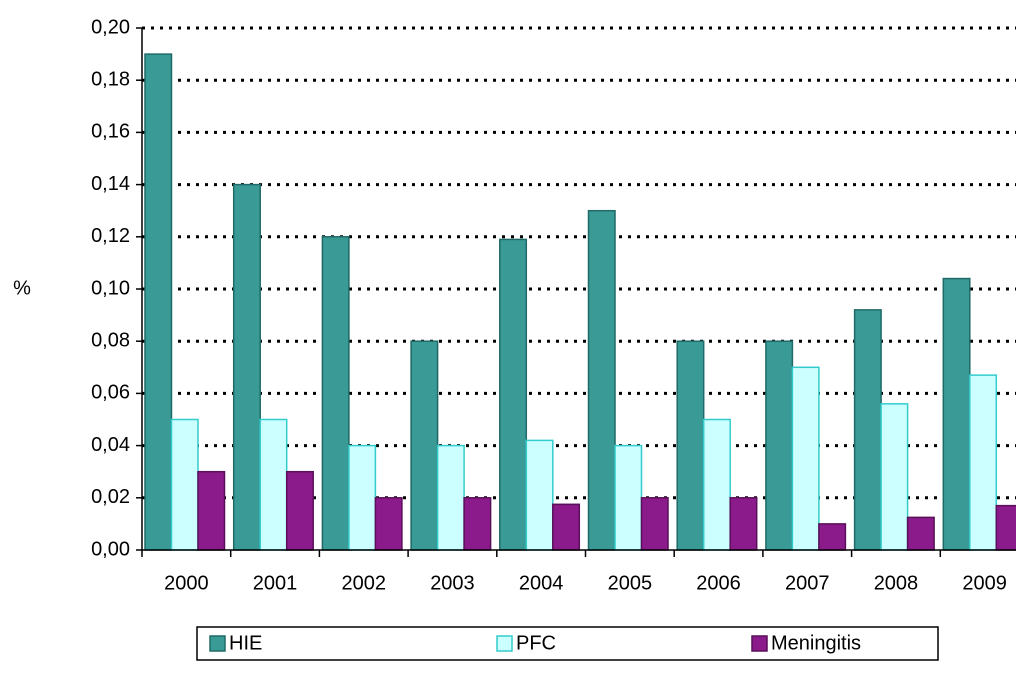 Image resolution: width=1016 pixels, height=688 pixels. Describe the element at coordinates (984, 583) in the screenshot. I see `x-tick-label: 2009` at that location.